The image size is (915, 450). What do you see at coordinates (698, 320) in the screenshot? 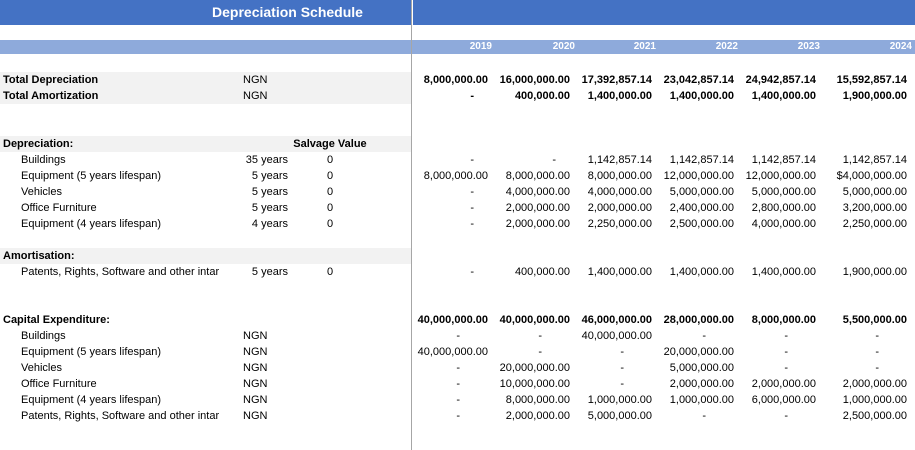
I see `value-cell: 28,000,000.00` at bounding box center [698, 320].